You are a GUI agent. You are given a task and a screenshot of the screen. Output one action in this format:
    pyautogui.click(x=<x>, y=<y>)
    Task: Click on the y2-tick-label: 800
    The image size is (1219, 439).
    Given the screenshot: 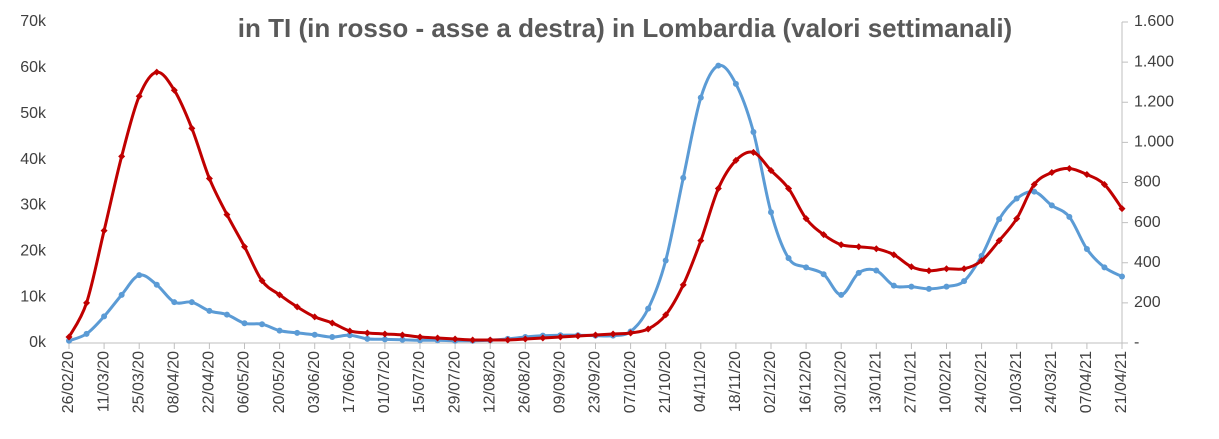 What is the action you would take?
    pyautogui.click(x=1147, y=182)
    